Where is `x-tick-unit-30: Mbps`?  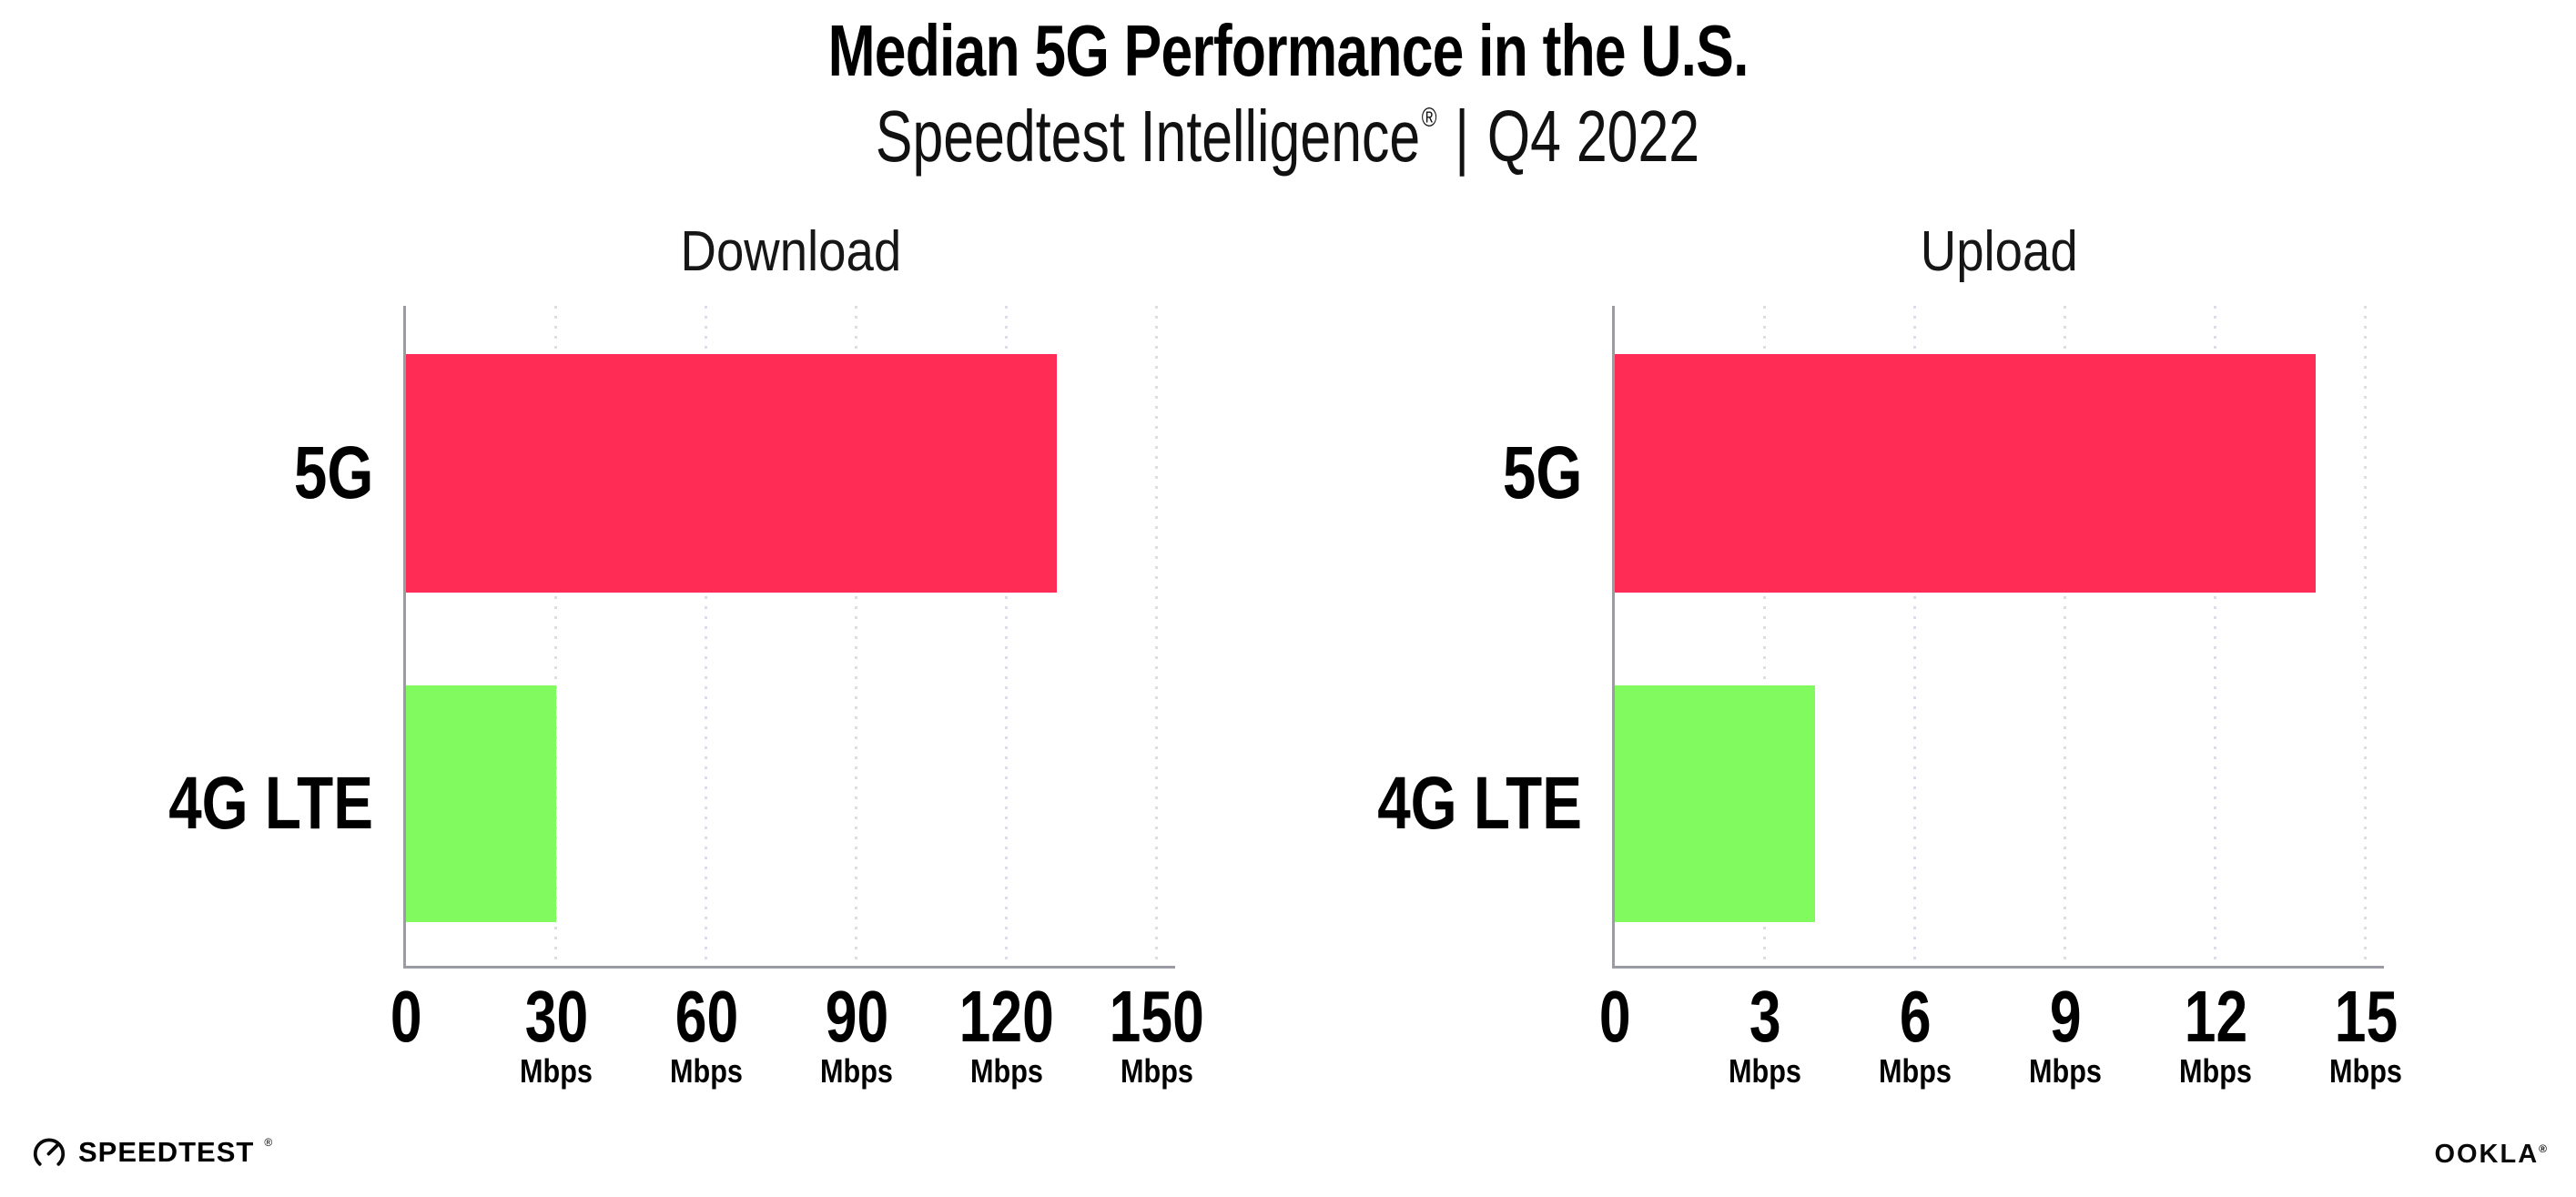
x-tick-unit-30: Mbps is located at coordinates (556, 1071).